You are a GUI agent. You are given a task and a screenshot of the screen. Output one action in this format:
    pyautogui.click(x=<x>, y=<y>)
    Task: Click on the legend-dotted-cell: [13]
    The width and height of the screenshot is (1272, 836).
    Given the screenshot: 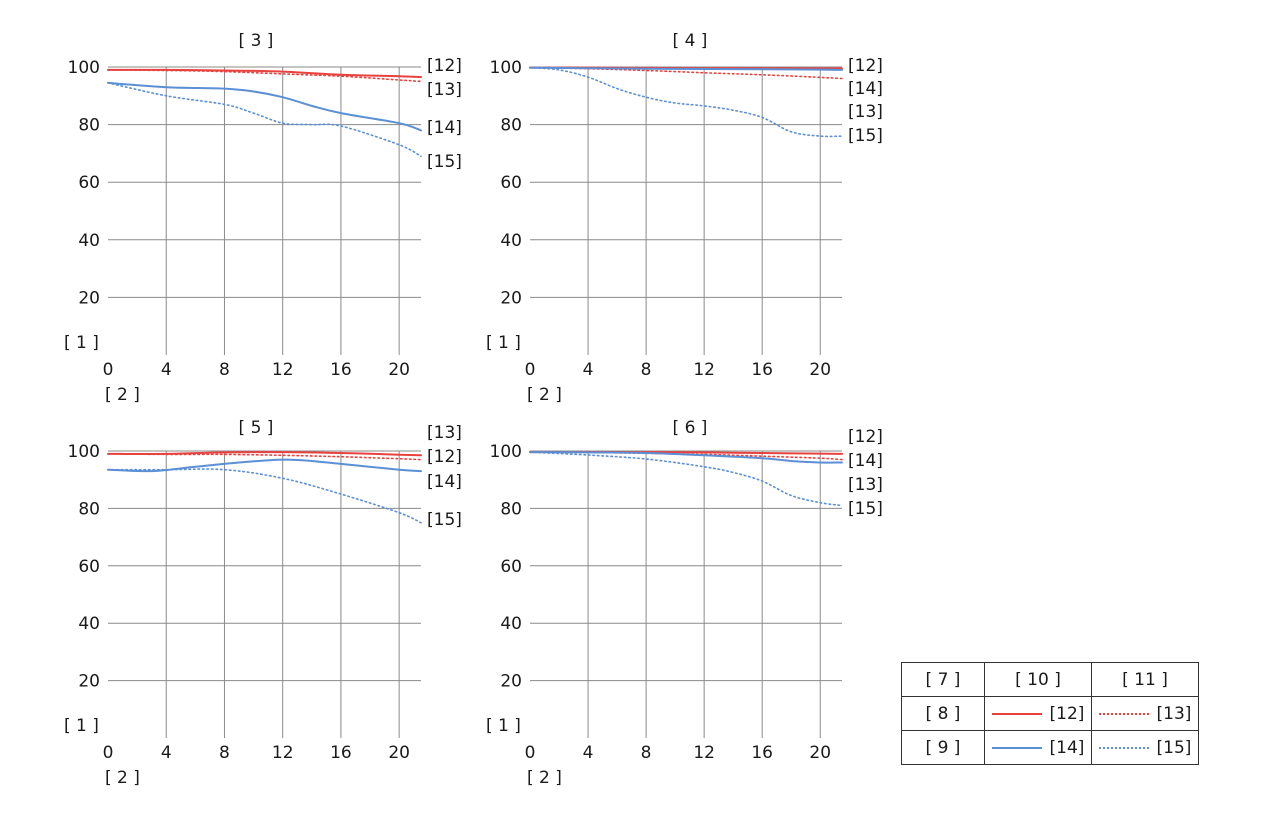 What is the action you would take?
    pyautogui.click(x=1145, y=713)
    